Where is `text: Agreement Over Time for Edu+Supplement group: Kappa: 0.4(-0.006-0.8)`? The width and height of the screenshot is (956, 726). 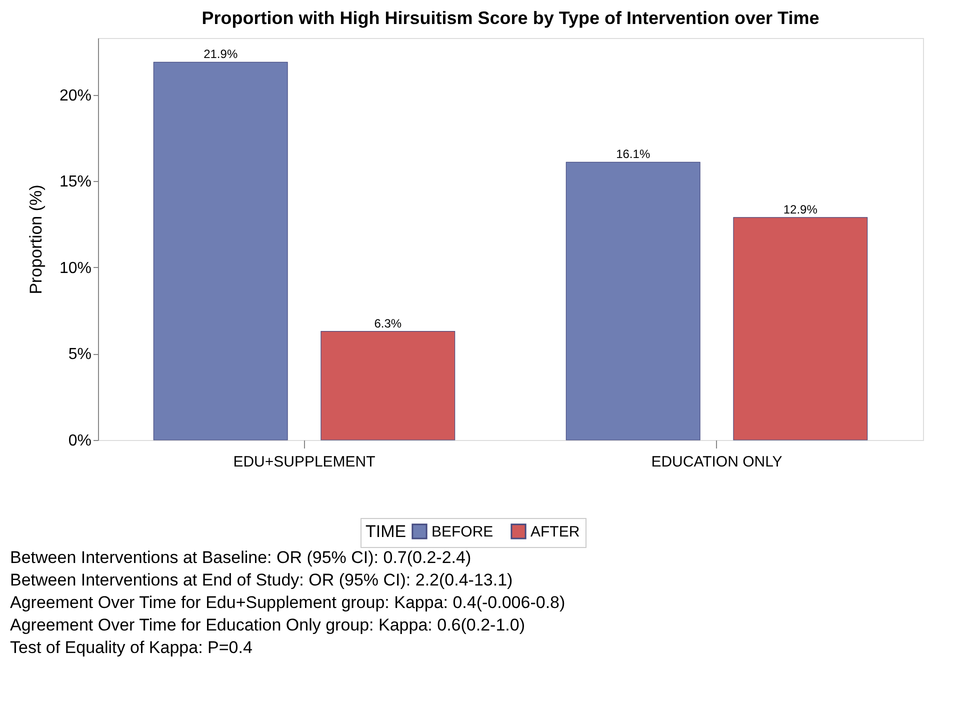 text: Agreement Over Time for Edu+Supplement group: Kappa: 0.4(-0.006-0.8) is located at coordinates (288, 602).